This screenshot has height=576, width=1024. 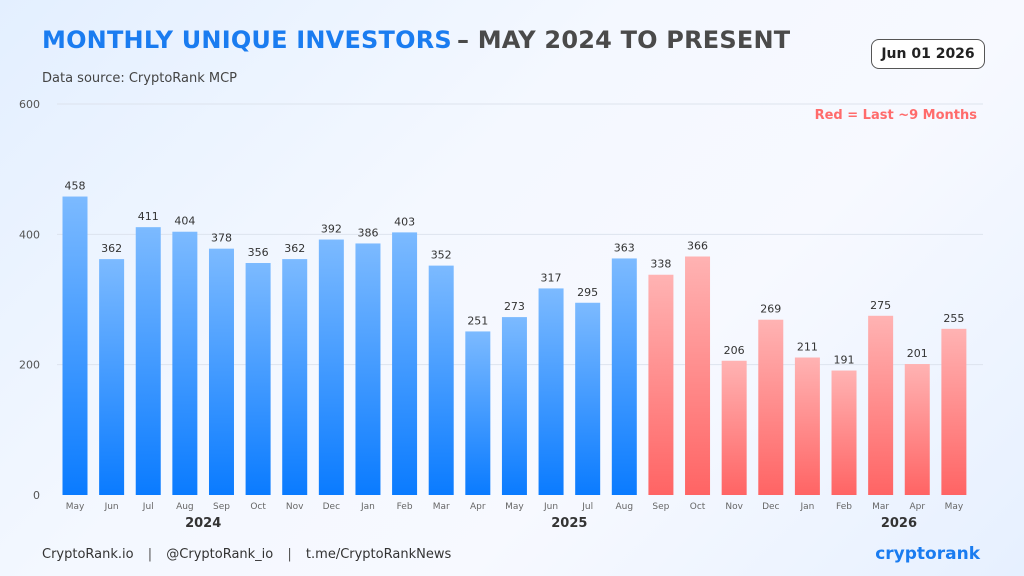 I want to click on data-label: 403, so click(x=404, y=221).